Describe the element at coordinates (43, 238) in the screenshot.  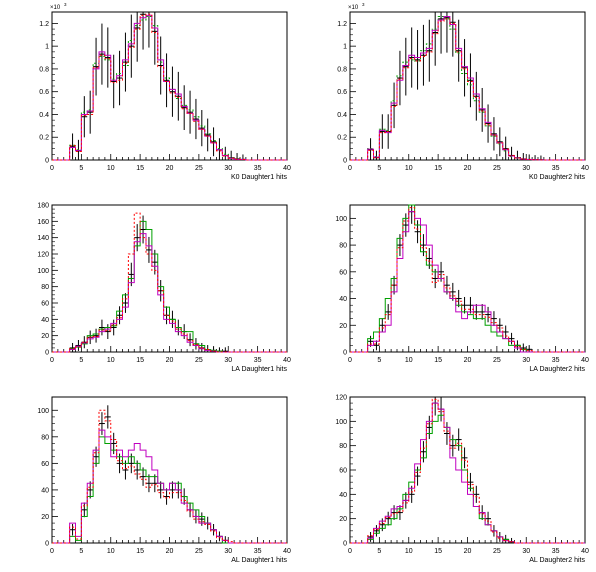
I see `y-tick-label: 140` at that location.